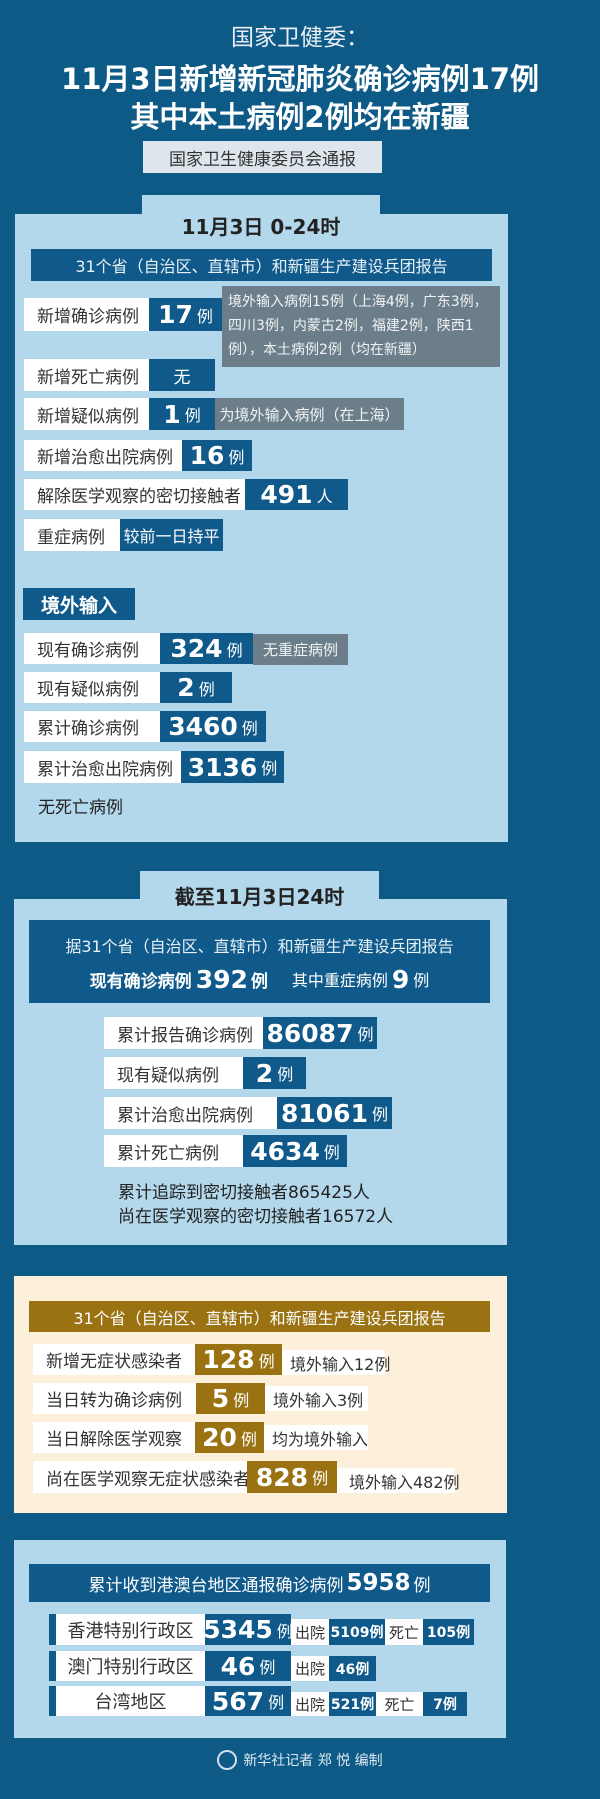 Image resolution: width=600 pixels, height=1799 pixels. Describe the element at coordinates (206, 648) in the screenshot. I see `row-value: 324 例` at that location.